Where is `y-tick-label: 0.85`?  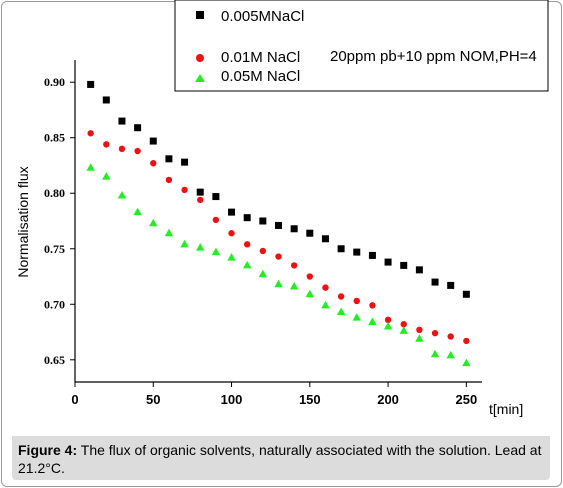 y-tick-label: 0.85 is located at coordinates (54, 138).